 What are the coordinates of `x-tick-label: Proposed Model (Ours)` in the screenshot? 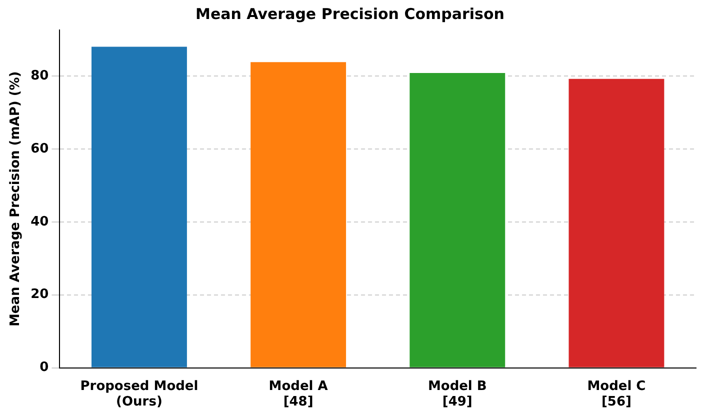 It's located at (139, 394).